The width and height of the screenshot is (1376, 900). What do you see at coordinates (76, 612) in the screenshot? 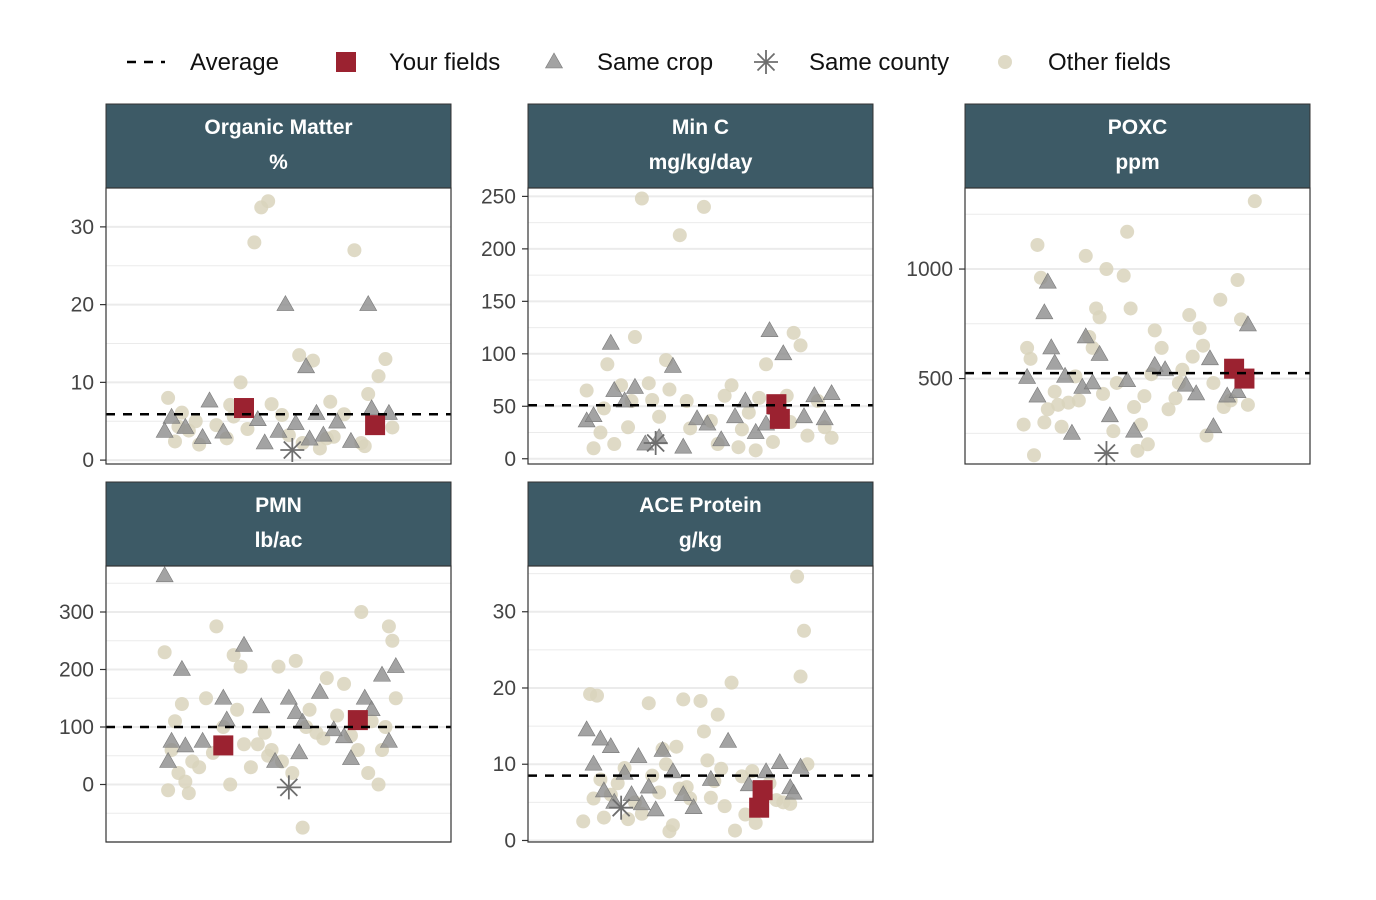
I see `y-tick-label: 300` at bounding box center [76, 612].